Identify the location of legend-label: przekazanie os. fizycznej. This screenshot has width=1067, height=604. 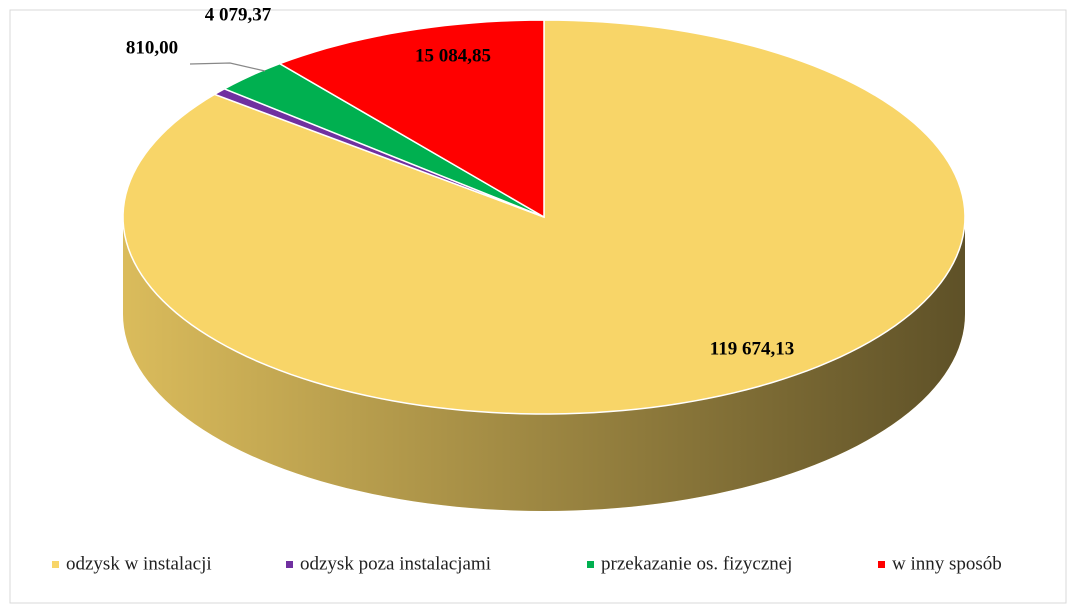
(696, 563).